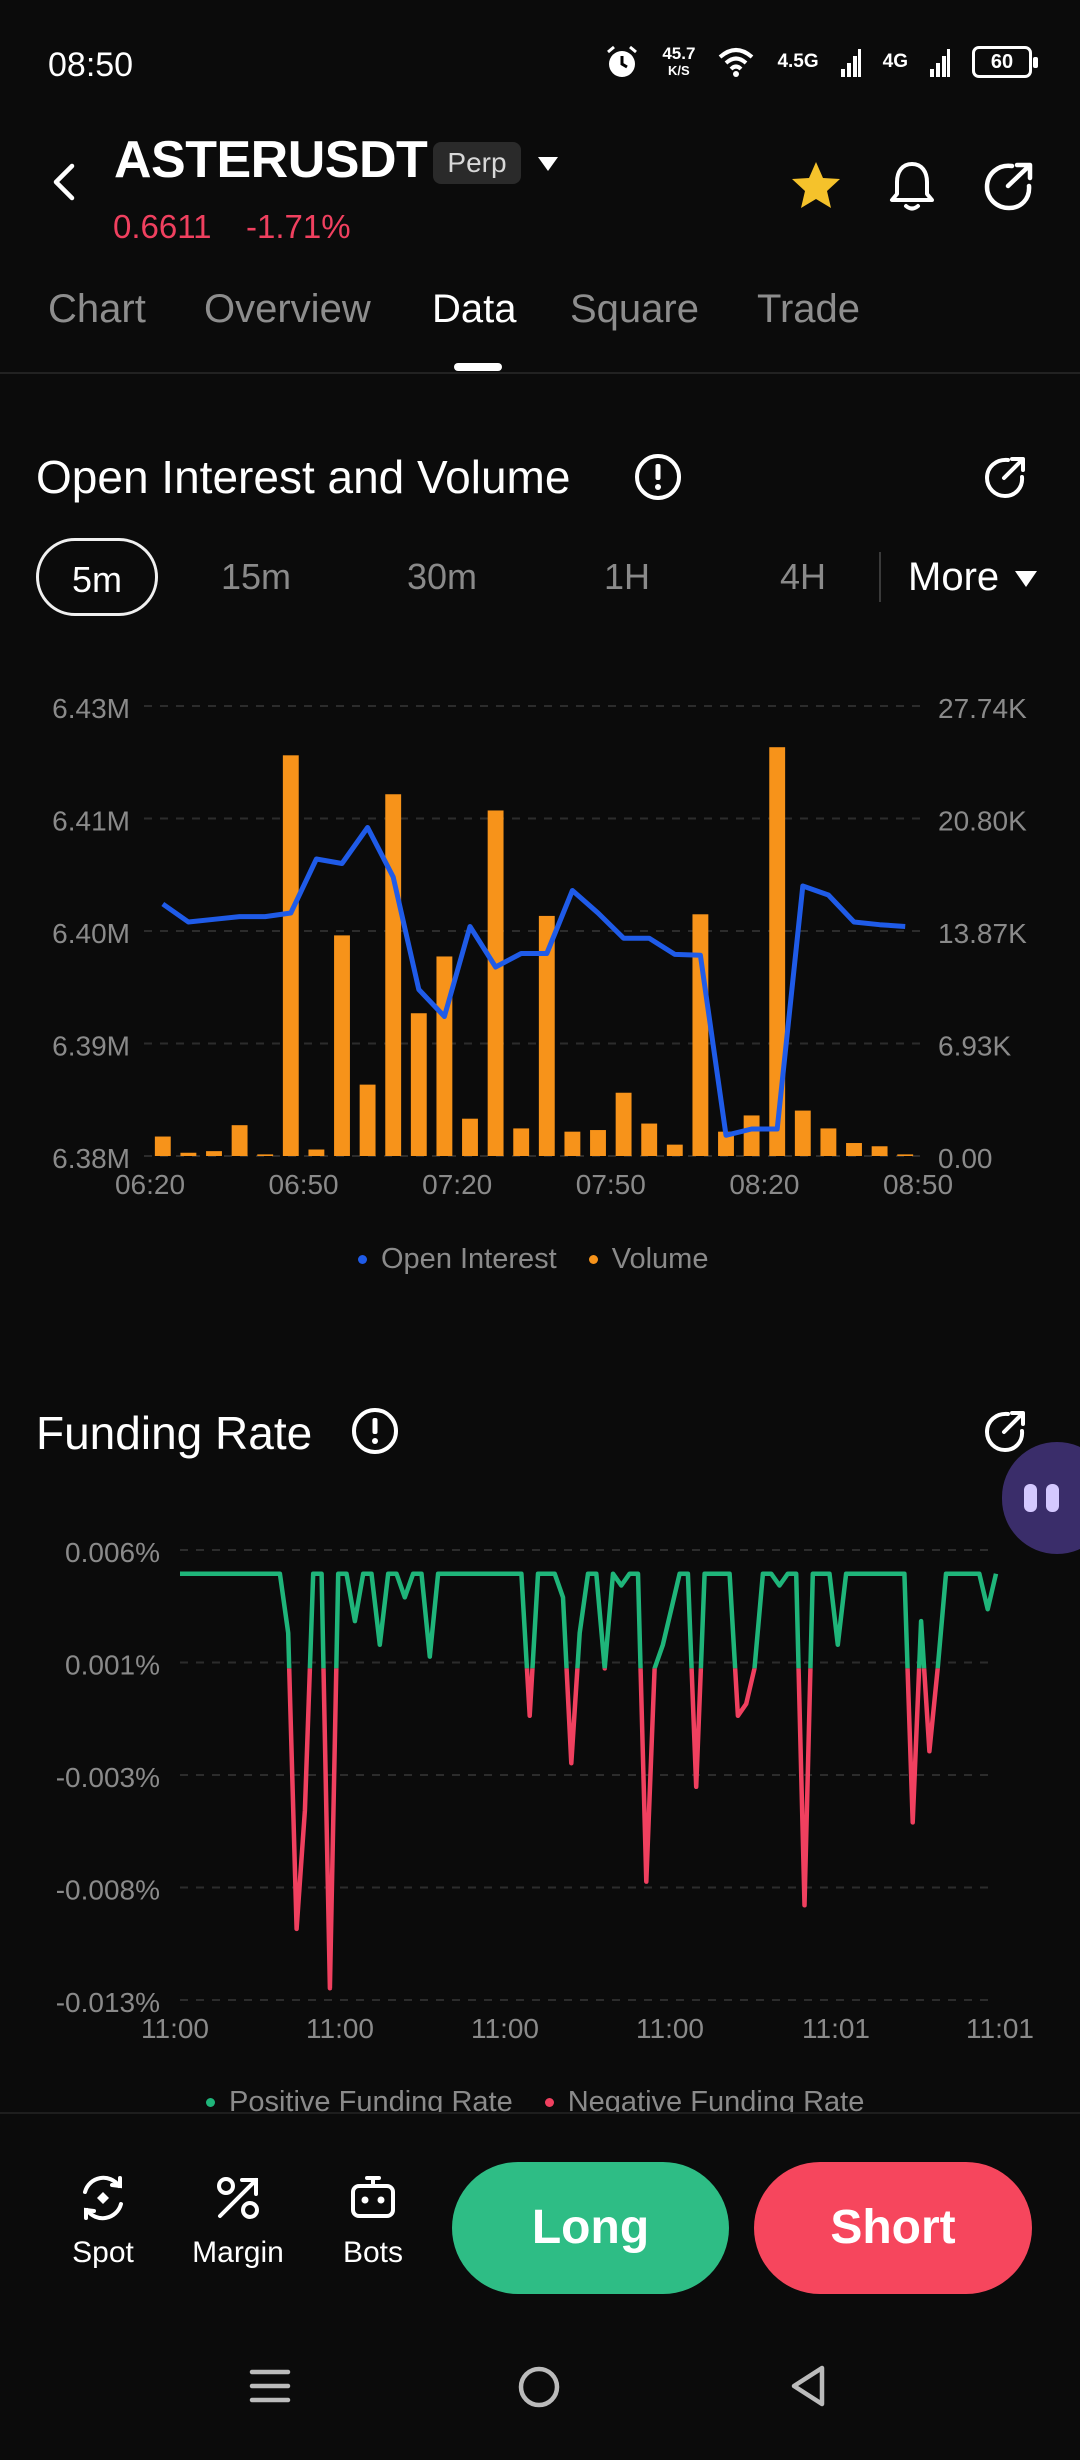  I want to click on last-price: 0.6611, so click(162, 226).